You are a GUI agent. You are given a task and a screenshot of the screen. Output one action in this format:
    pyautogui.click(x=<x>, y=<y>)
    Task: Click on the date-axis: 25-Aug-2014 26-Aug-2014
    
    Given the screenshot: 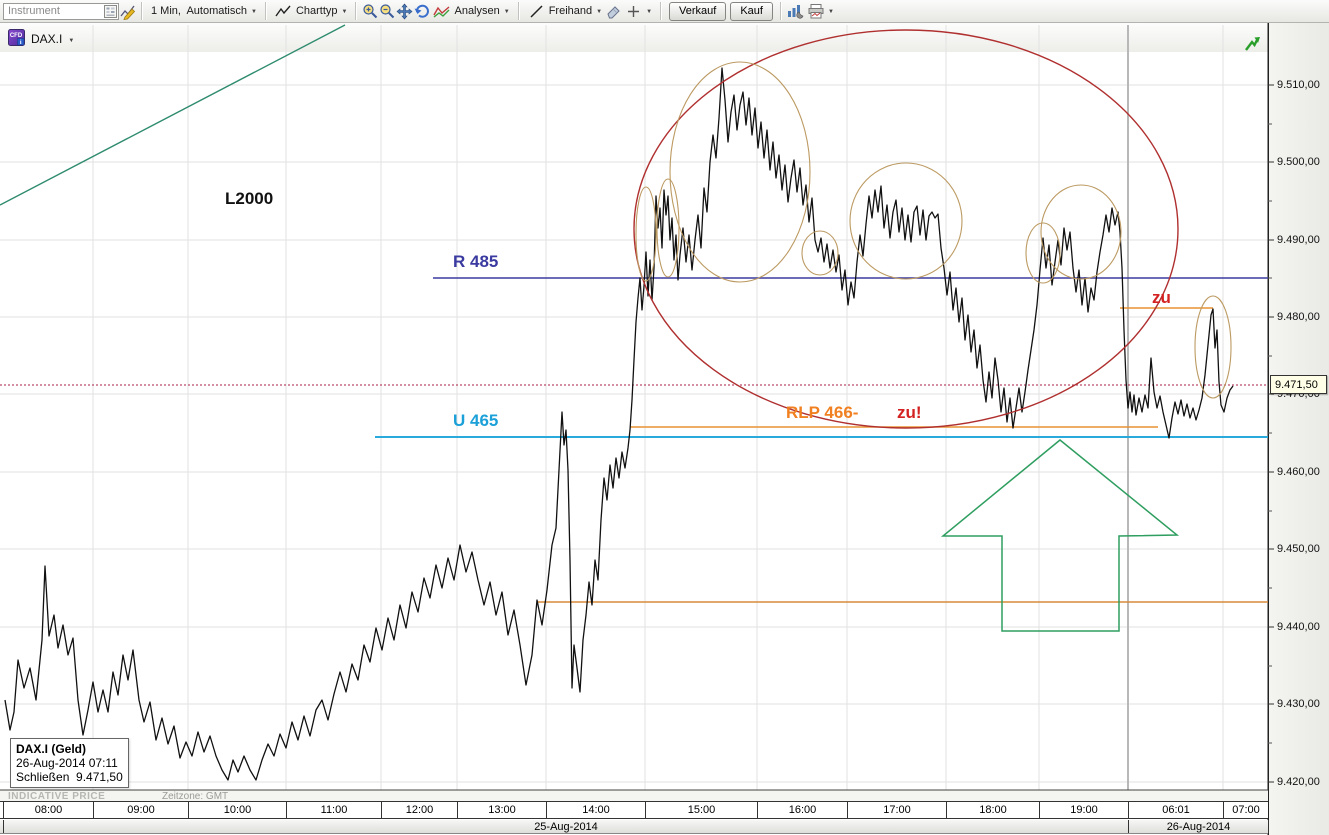 What is the action you would take?
    pyautogui.click(x=634, y=827)
    